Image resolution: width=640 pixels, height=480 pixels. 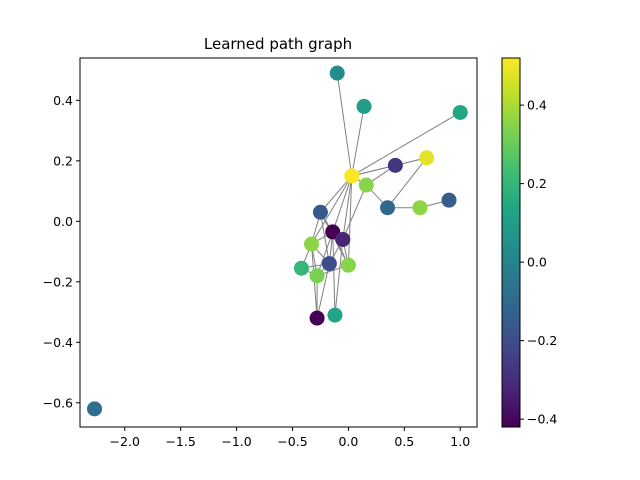 What do you see at coordinates (58, 281) in the screenshot?
I see `y-tick-label: −0.2` at bounding box center [58, 281].